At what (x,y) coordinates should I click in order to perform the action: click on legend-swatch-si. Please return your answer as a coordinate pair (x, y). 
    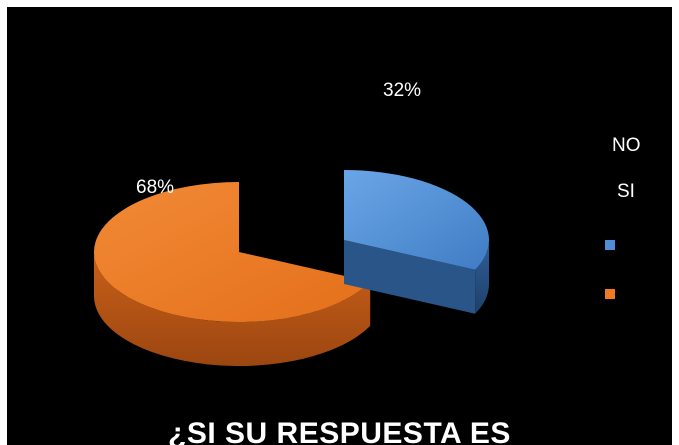
    Looking at the image, I should click on (610, 294).